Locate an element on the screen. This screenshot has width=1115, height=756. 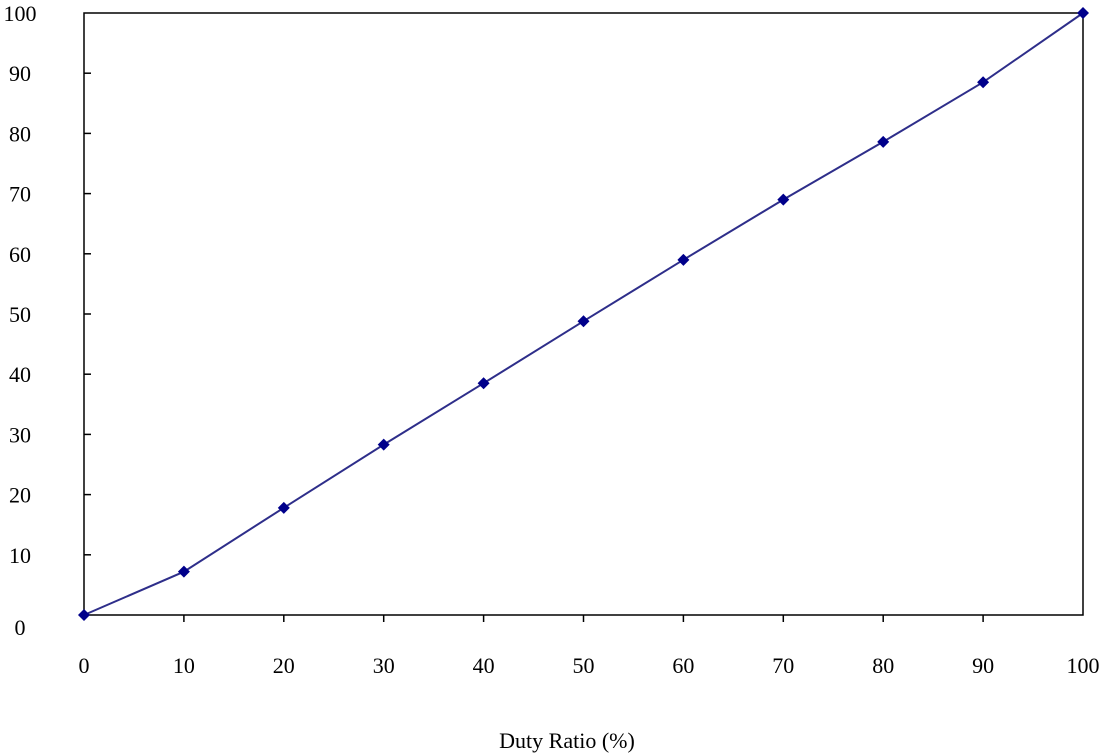
y-tick-label: 50 is located at coordinates (20, 314).